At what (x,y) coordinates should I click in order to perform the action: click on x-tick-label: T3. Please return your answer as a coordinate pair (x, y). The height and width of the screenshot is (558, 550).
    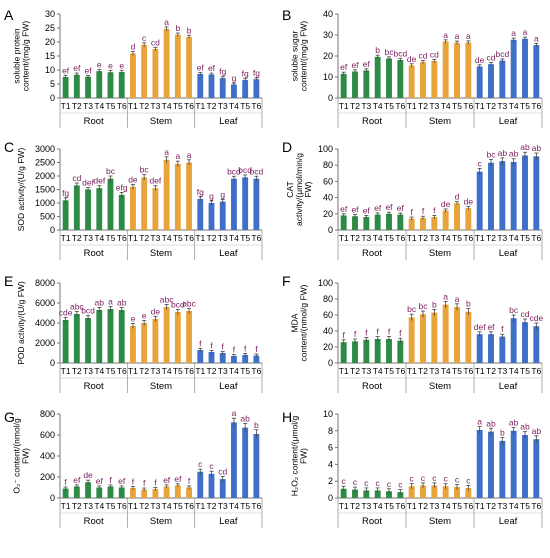
    Looking at the image, I should click on (223, 506).